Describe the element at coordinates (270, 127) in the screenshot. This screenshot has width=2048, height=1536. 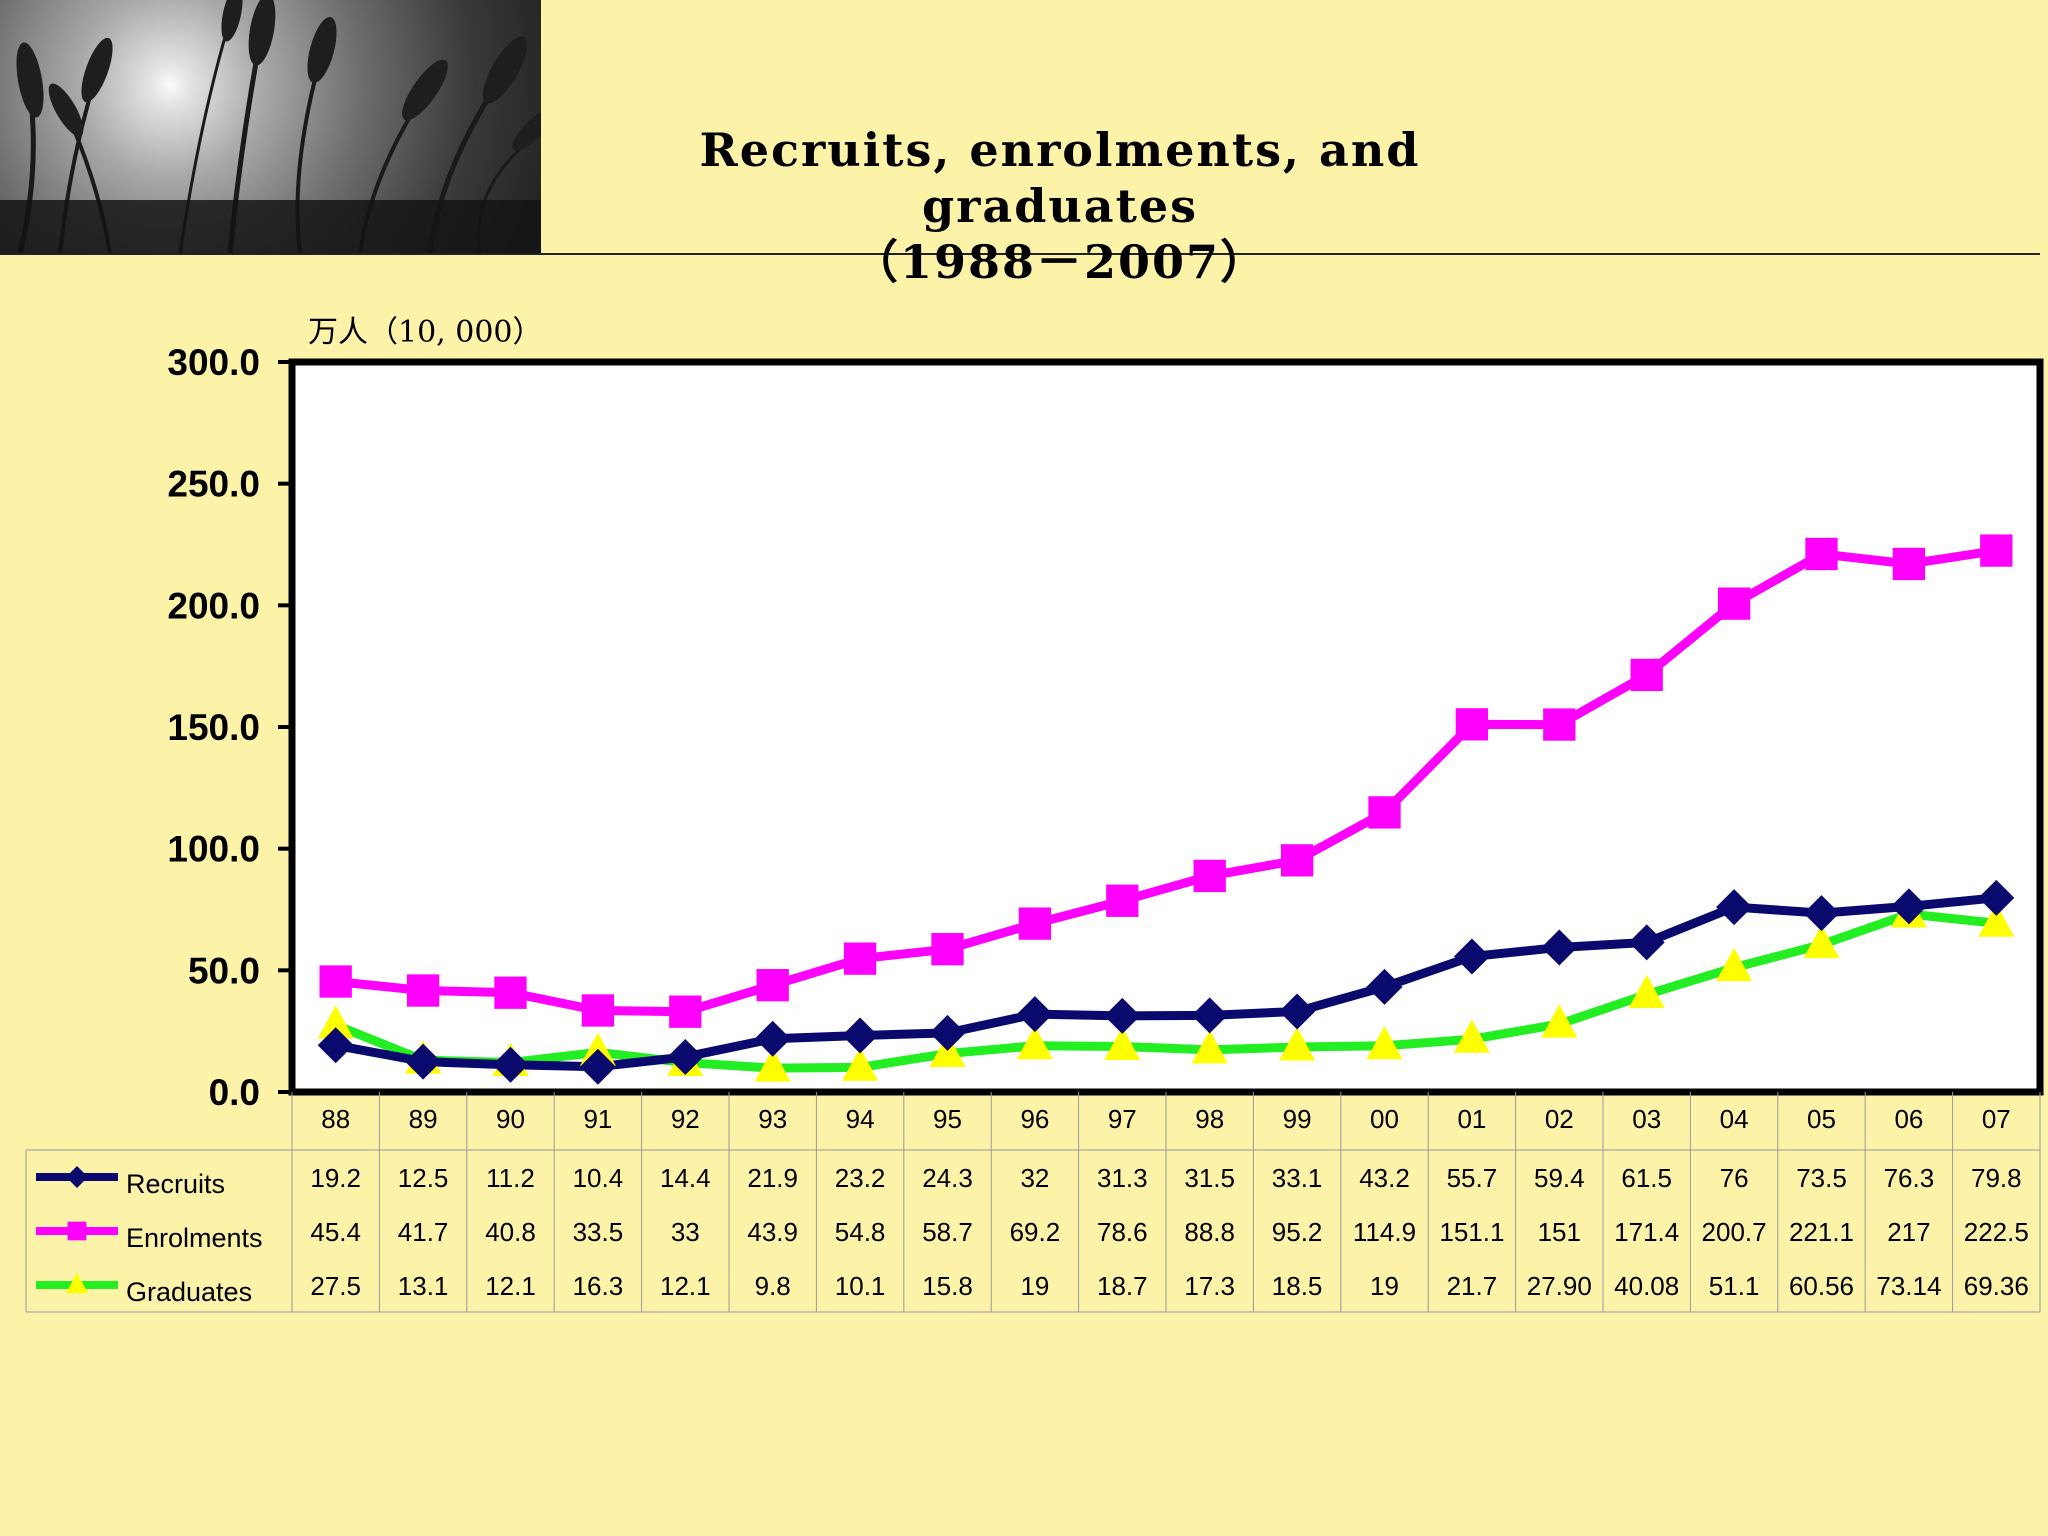
I see `wheat-field-photo` at that location.